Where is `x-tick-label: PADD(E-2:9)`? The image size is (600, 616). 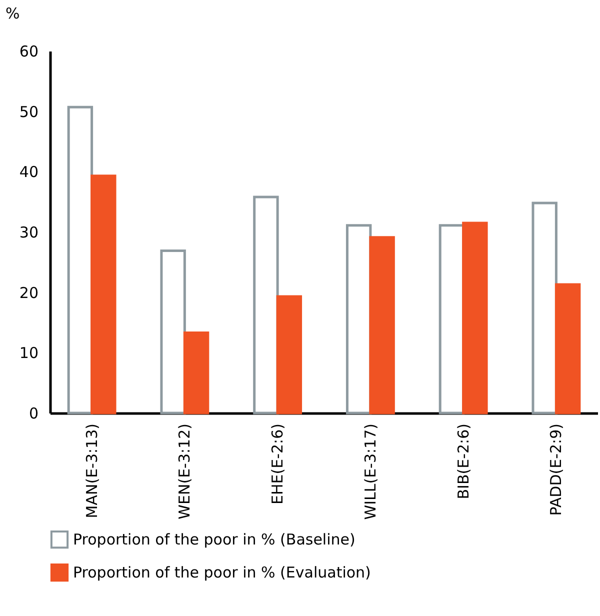
x-tick-label: PADD(E-2:9) is located at coordinates (556, 470).